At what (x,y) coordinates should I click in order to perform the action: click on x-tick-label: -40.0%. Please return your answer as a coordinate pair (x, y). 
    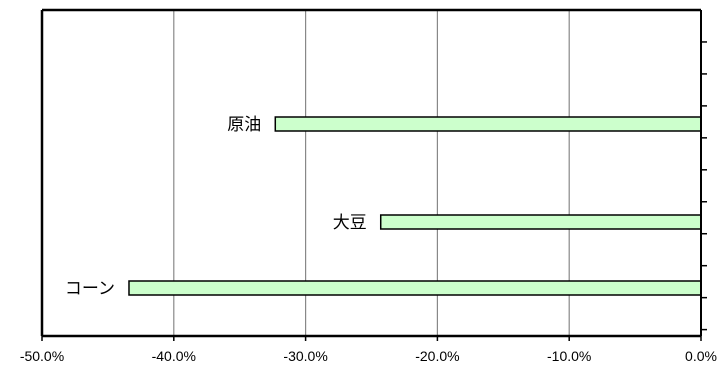
    Looking at the image, I should click on (174, 356).